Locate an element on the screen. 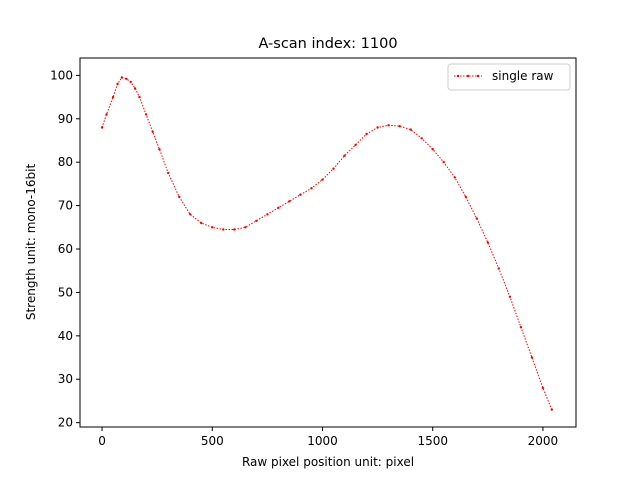  x-axis-label: Raw pixel position unit: pixel is located at coordinates (328, 462).